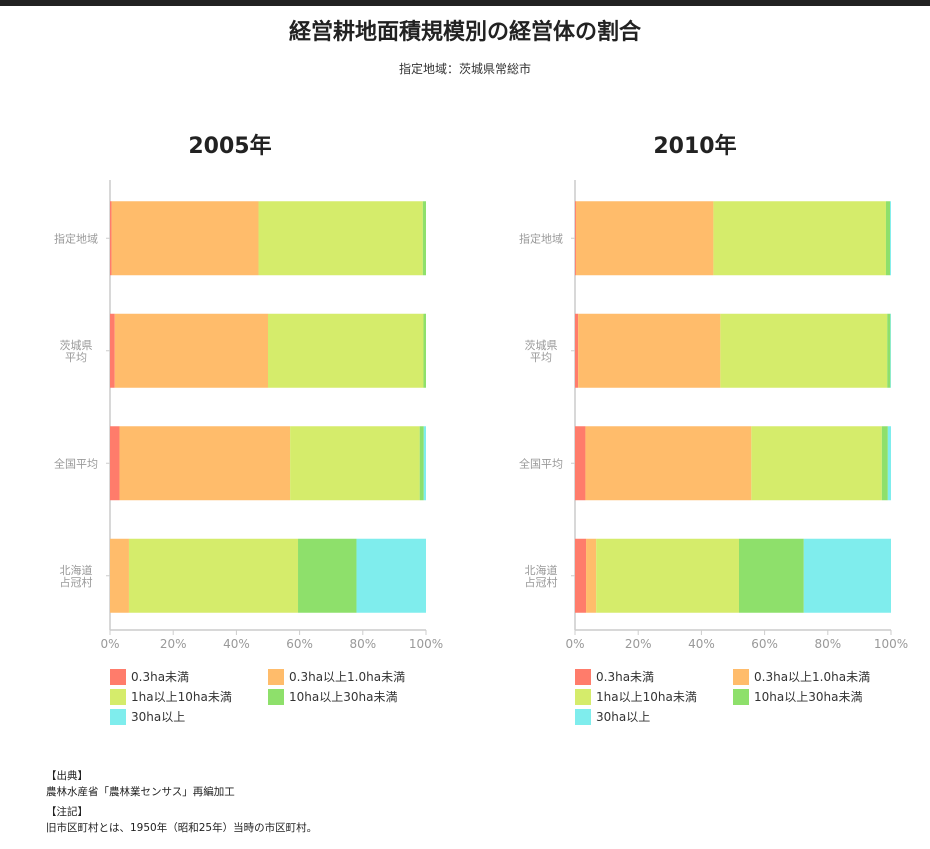 The image size is (930, 849). What do you see at coordinates (140, 792) in the screenshot?
I see `source-text: 農林水産省「農林業センサス」再編加工` at bounding box center [140, 792].